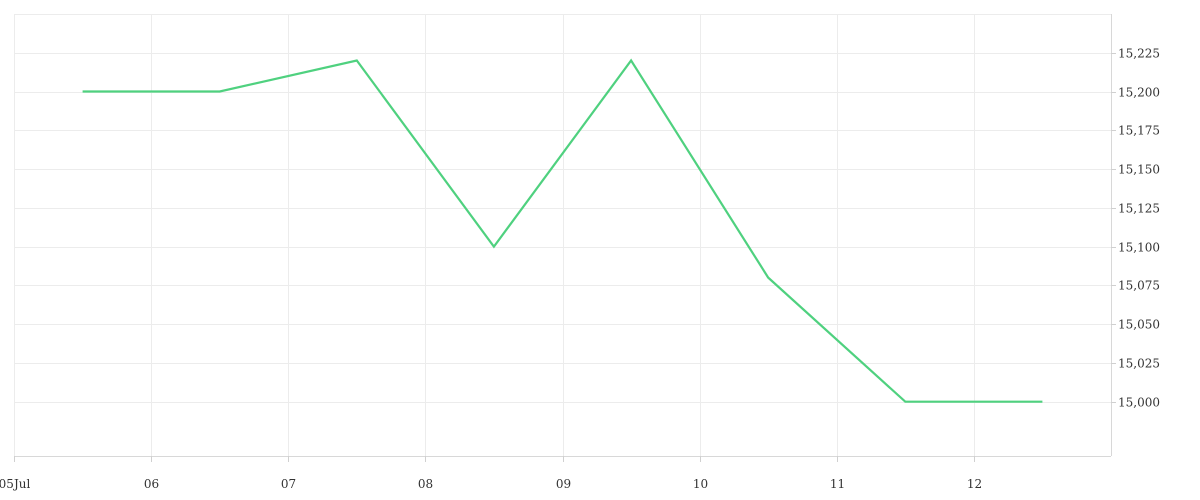 The width and height of the screenshot is (1200, 500). Describe the element at coordinates (1139, 403) in the screenshot. I see `y-tick-label: 15,000` at that location.